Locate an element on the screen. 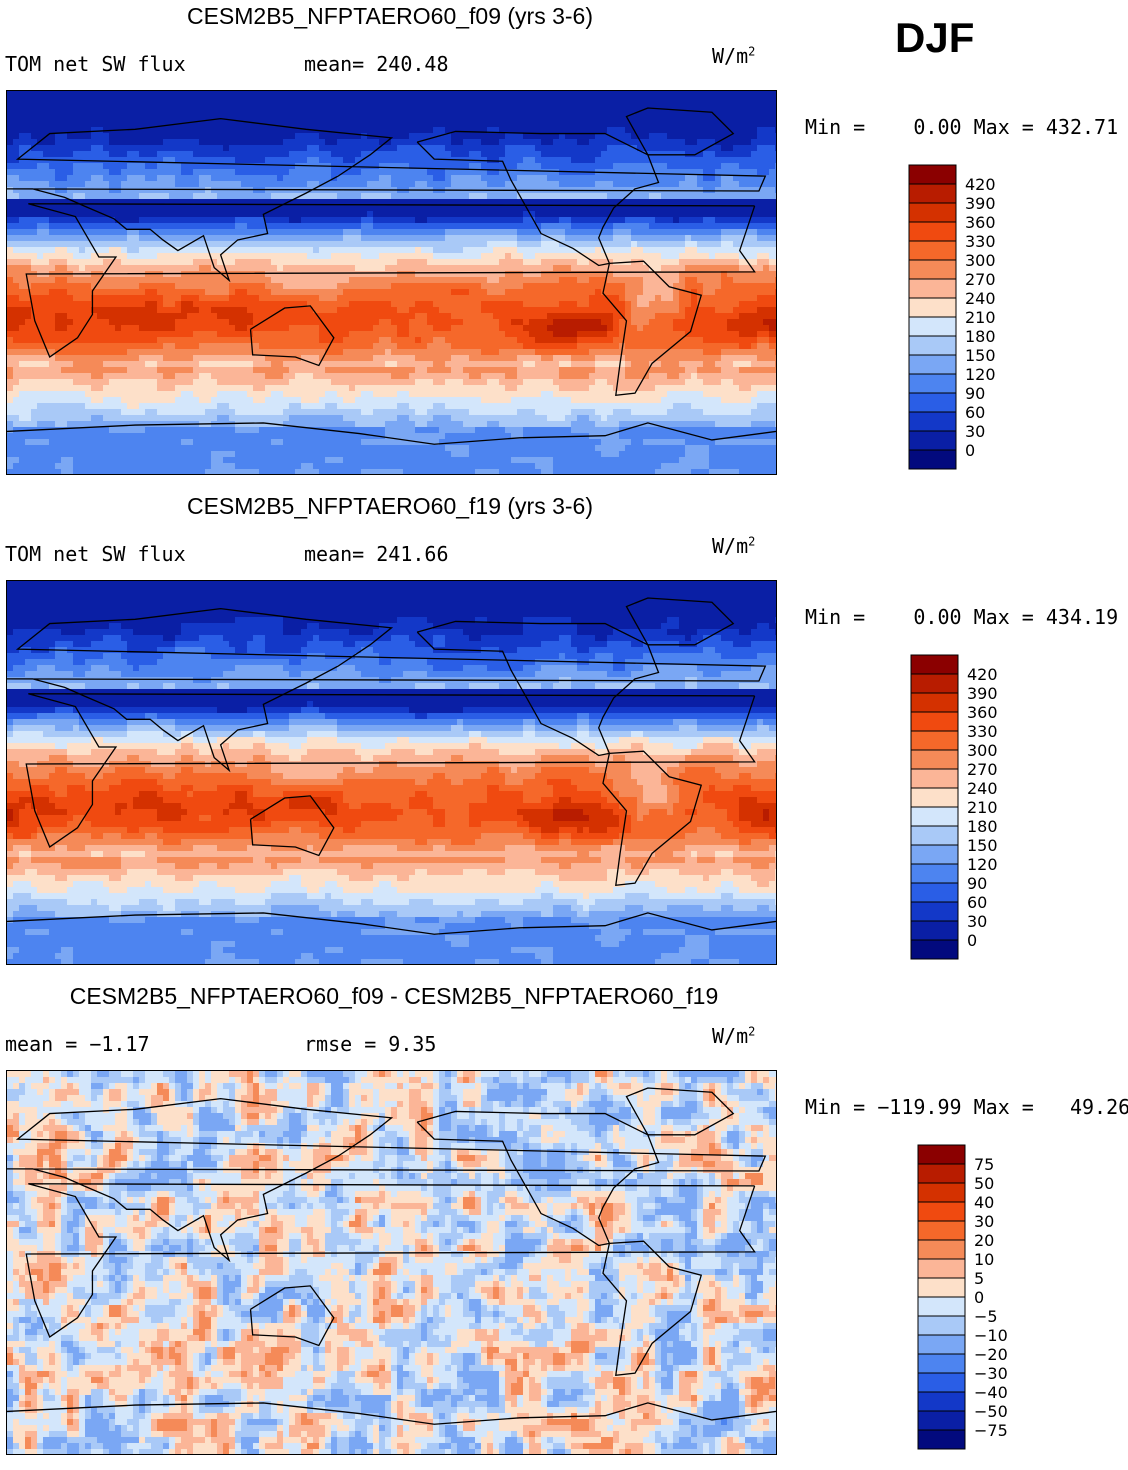 The width and height of the screenshot is (1128, 1470). legend-tick-label: 5 is located at coordinates (979, 1278).